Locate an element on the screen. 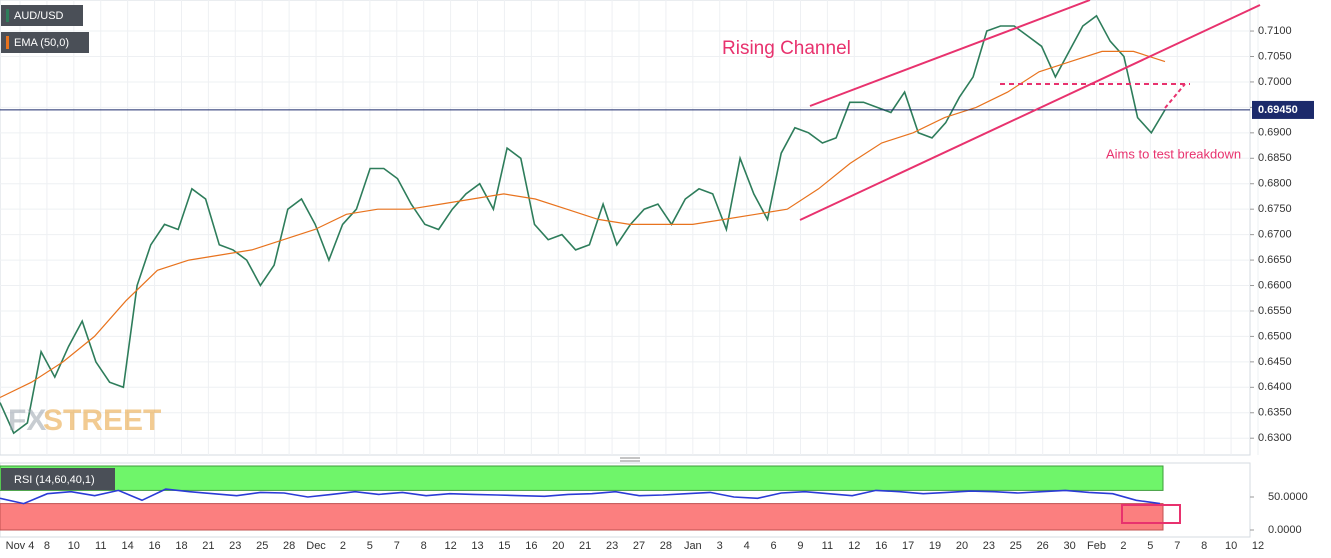 The image size is (1331, 558). y-tick-label: 0.7050 is located at coordinates (1275, 56).